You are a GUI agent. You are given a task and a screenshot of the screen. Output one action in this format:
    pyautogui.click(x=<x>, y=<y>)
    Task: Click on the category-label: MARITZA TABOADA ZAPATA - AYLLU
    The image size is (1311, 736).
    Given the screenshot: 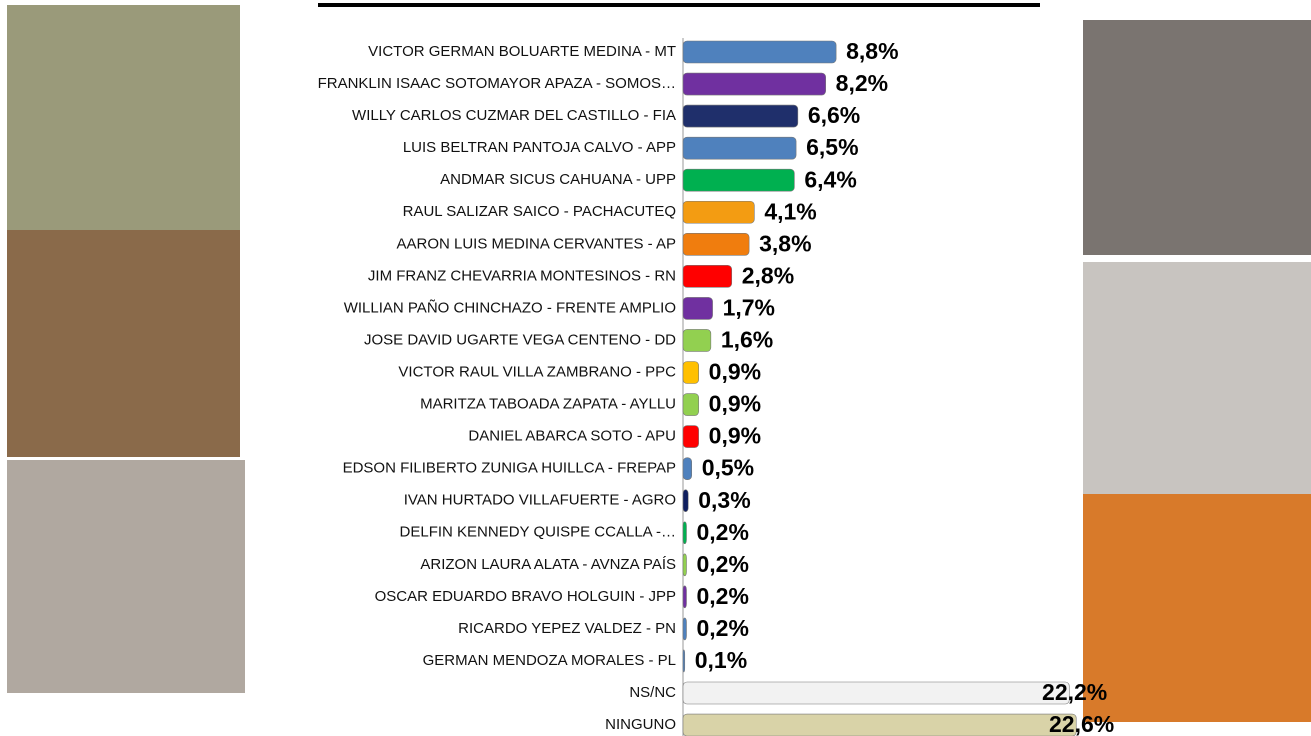 What is the action you would take?
    pyautogui.click(x=548, y=404)
    